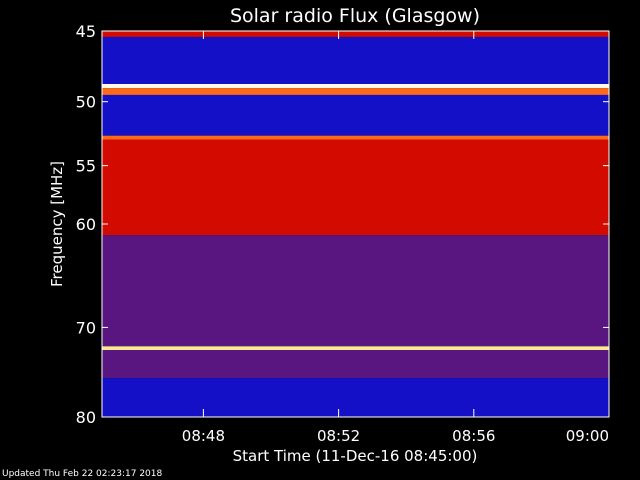 The height and width of the screenshot is (480, 640). I want to click on y-axis-label: Frequency [MHz], so click(57, 224).